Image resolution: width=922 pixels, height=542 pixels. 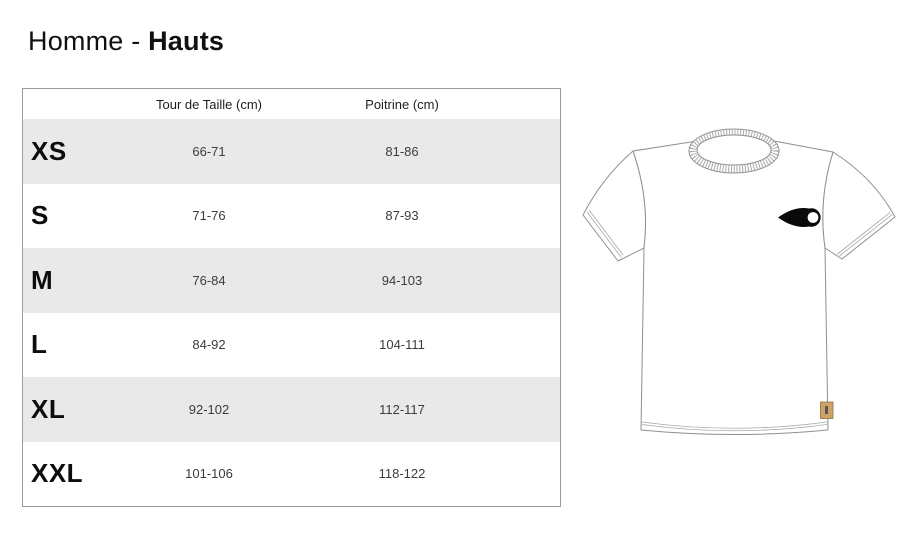 What do you see at coordinates (57, 473) in the screenshot?
I see `size-label: XXL` at bounding box center [57, 473].